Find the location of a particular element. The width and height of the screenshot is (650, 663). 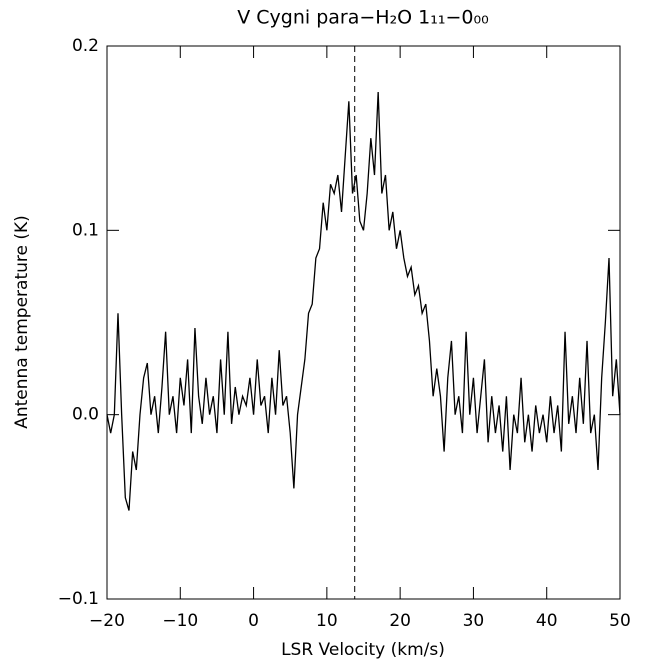

chart-title: V Cygni para−H₂O 1₁₁−0₀₀ is located at coordinates (363, 18).